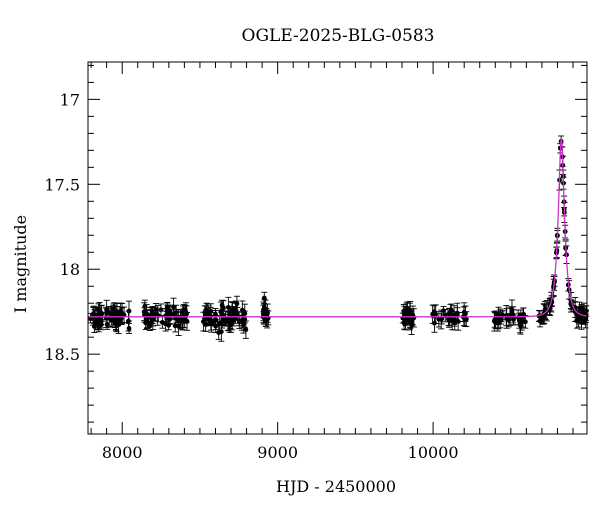 This screenshot has width=600, height=512. Describe the element at coordinates (62, 184) in the screenshot. I see `y-tick-label: 17.5` at that location.